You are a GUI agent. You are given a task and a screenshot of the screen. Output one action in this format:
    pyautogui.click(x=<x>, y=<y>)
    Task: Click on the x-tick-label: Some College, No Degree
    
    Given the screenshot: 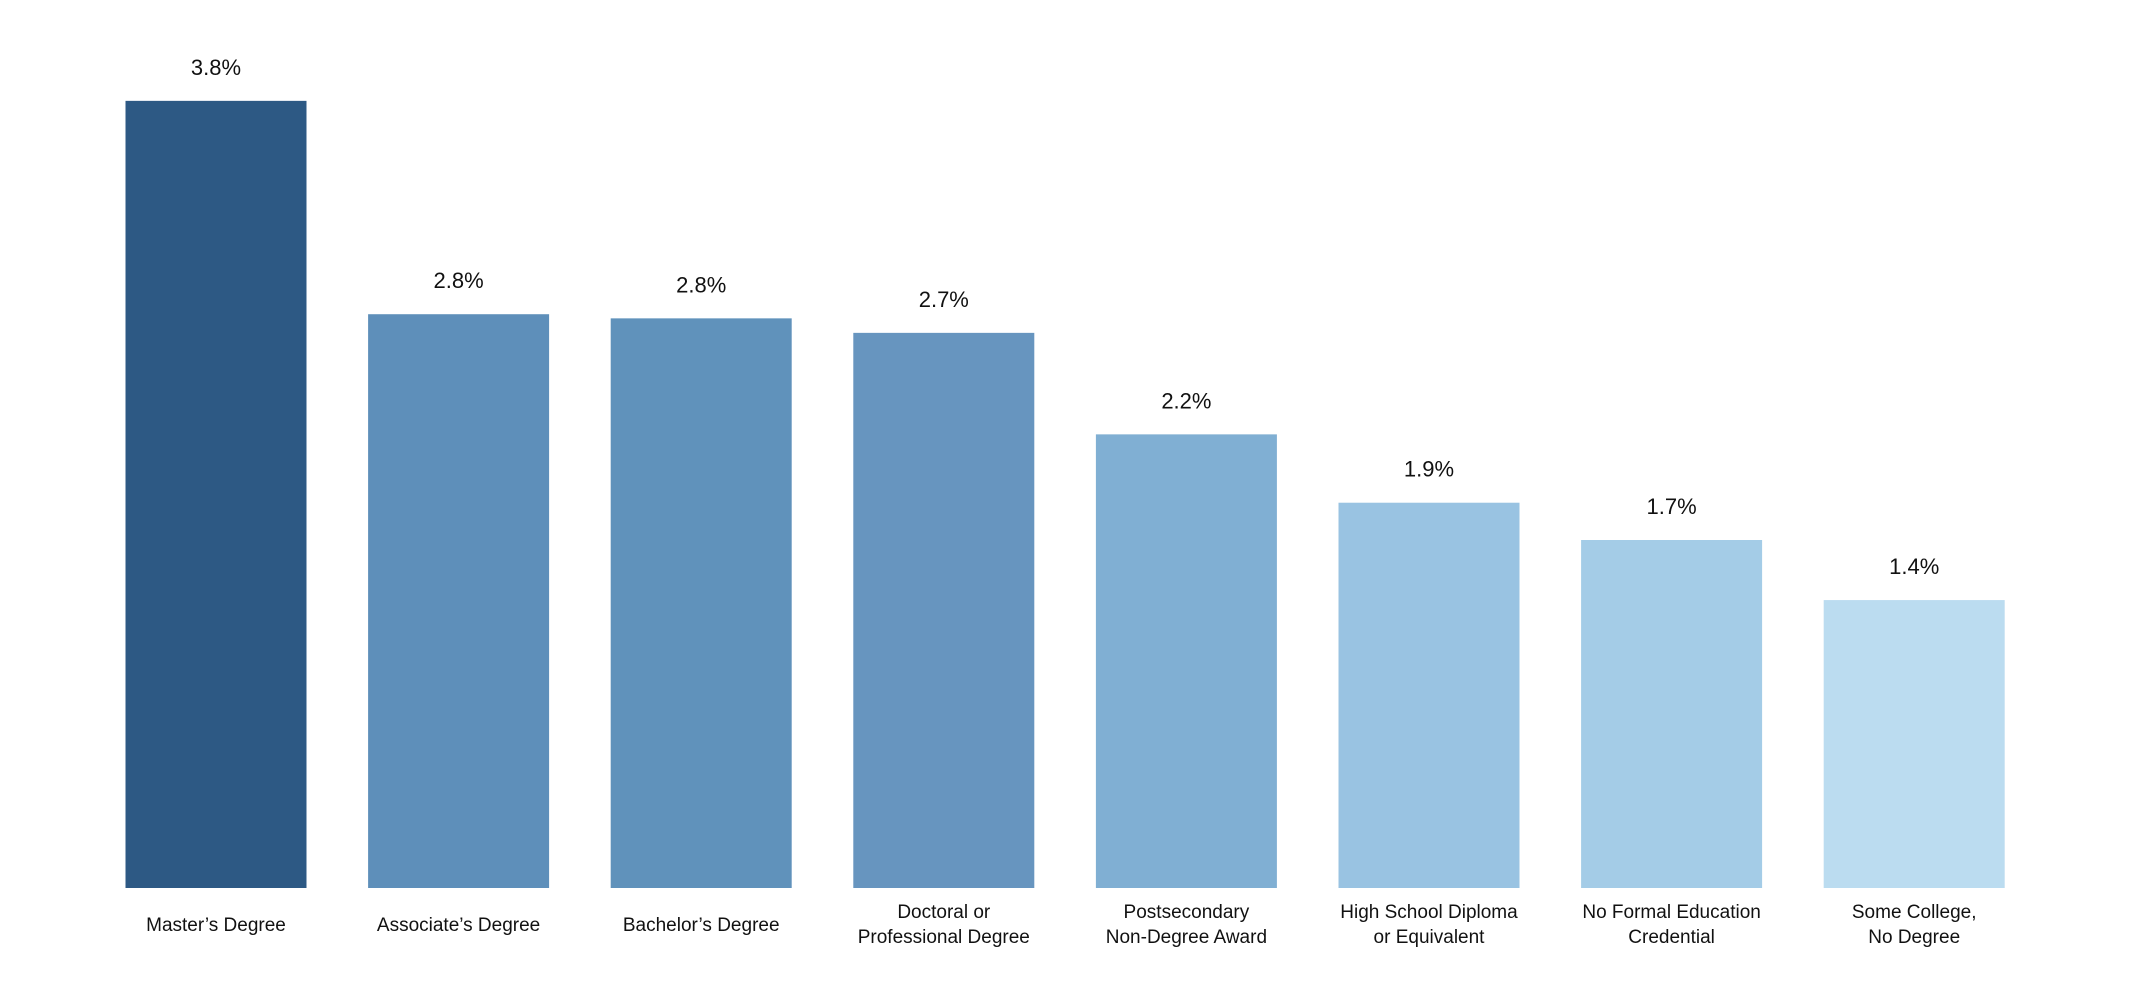 What is the action you would take?
    pyautogui.click(x=1914, y=925)
    